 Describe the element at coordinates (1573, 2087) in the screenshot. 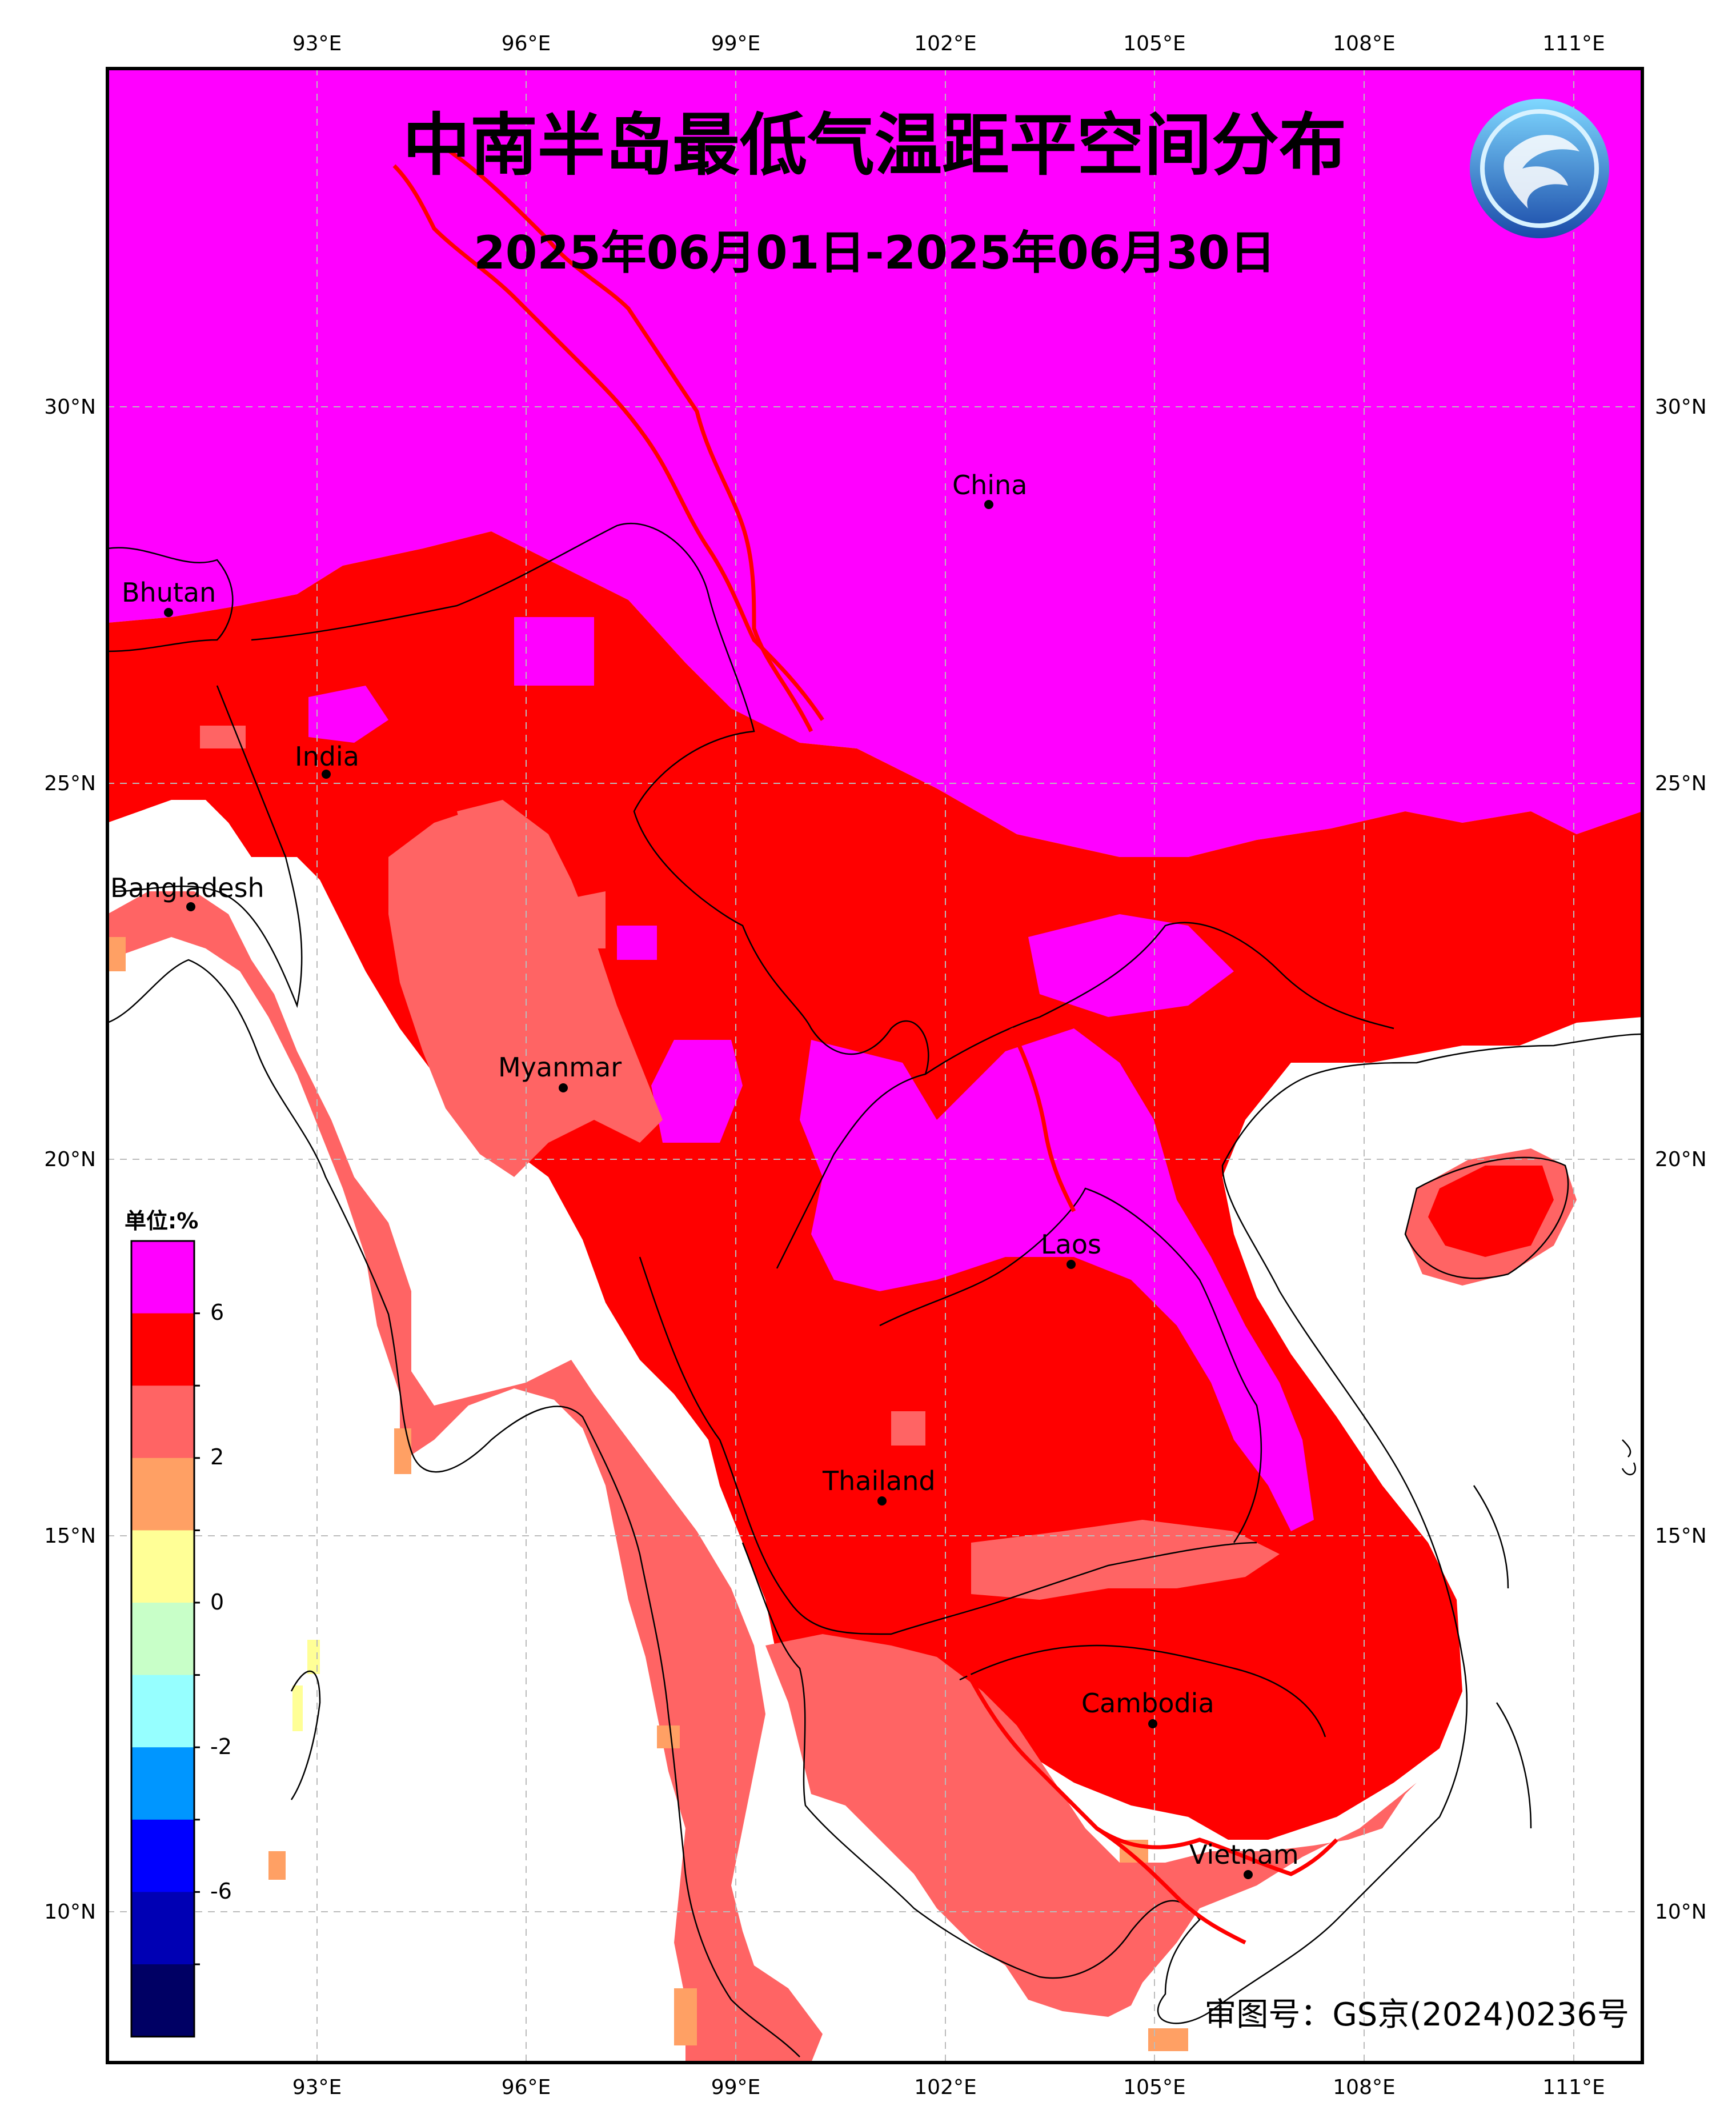

I see `lon-label-bottom: 111°E` at that location.